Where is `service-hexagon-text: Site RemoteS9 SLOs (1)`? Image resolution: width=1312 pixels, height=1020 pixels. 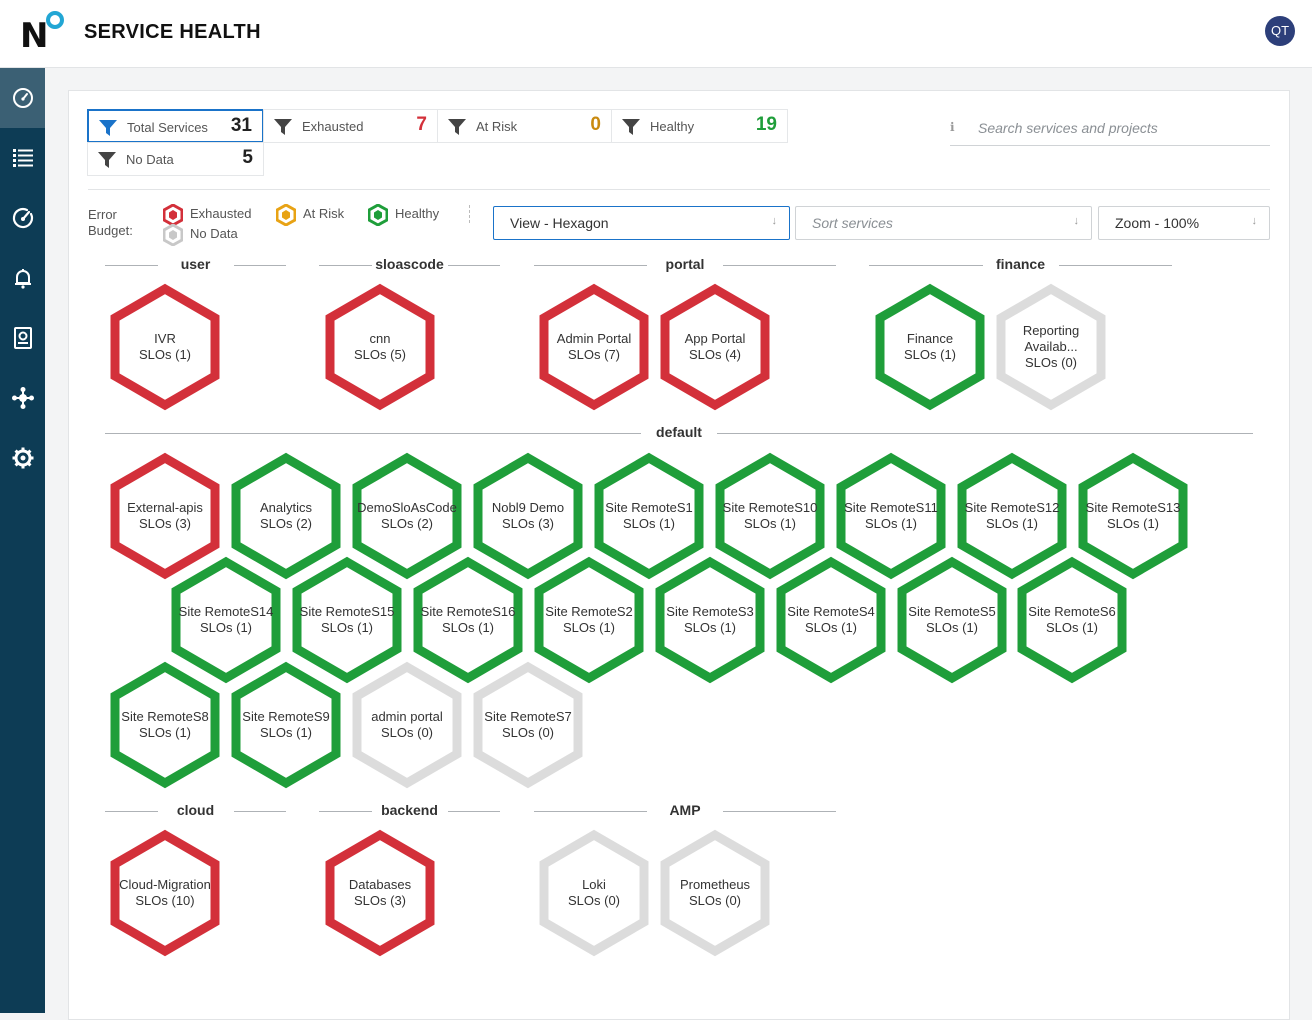
service-hexagon-text: Site RemoteS9 SLOs (1) is located at coordinates (286, 725).